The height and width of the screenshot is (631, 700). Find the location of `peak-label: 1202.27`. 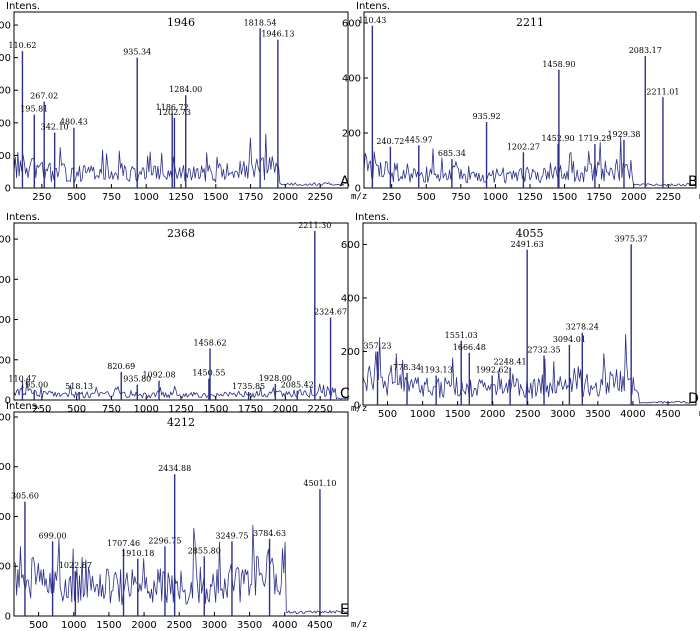

peak-label: 1202.27 is located at coordinates (523, 146).